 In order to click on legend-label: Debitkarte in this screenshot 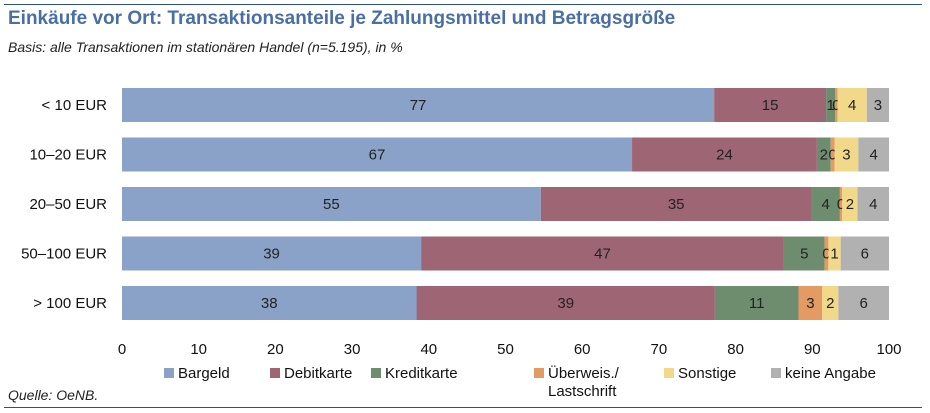, I will do `click(318, 373)`.